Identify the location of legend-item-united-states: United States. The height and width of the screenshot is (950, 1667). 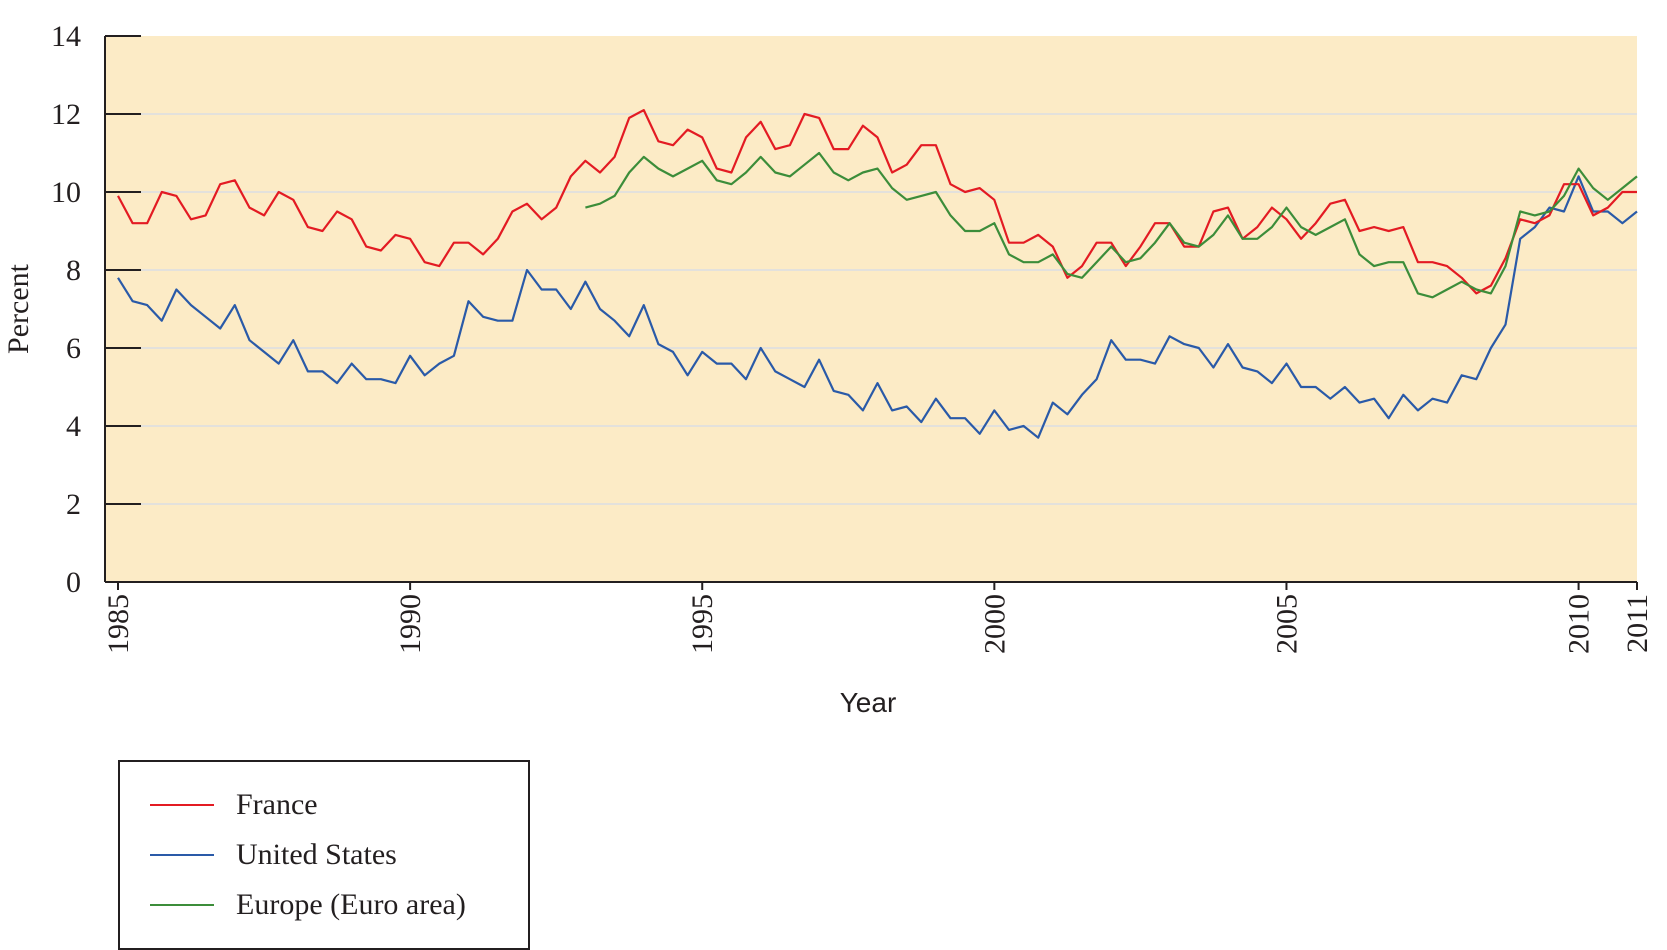
(273, 855).